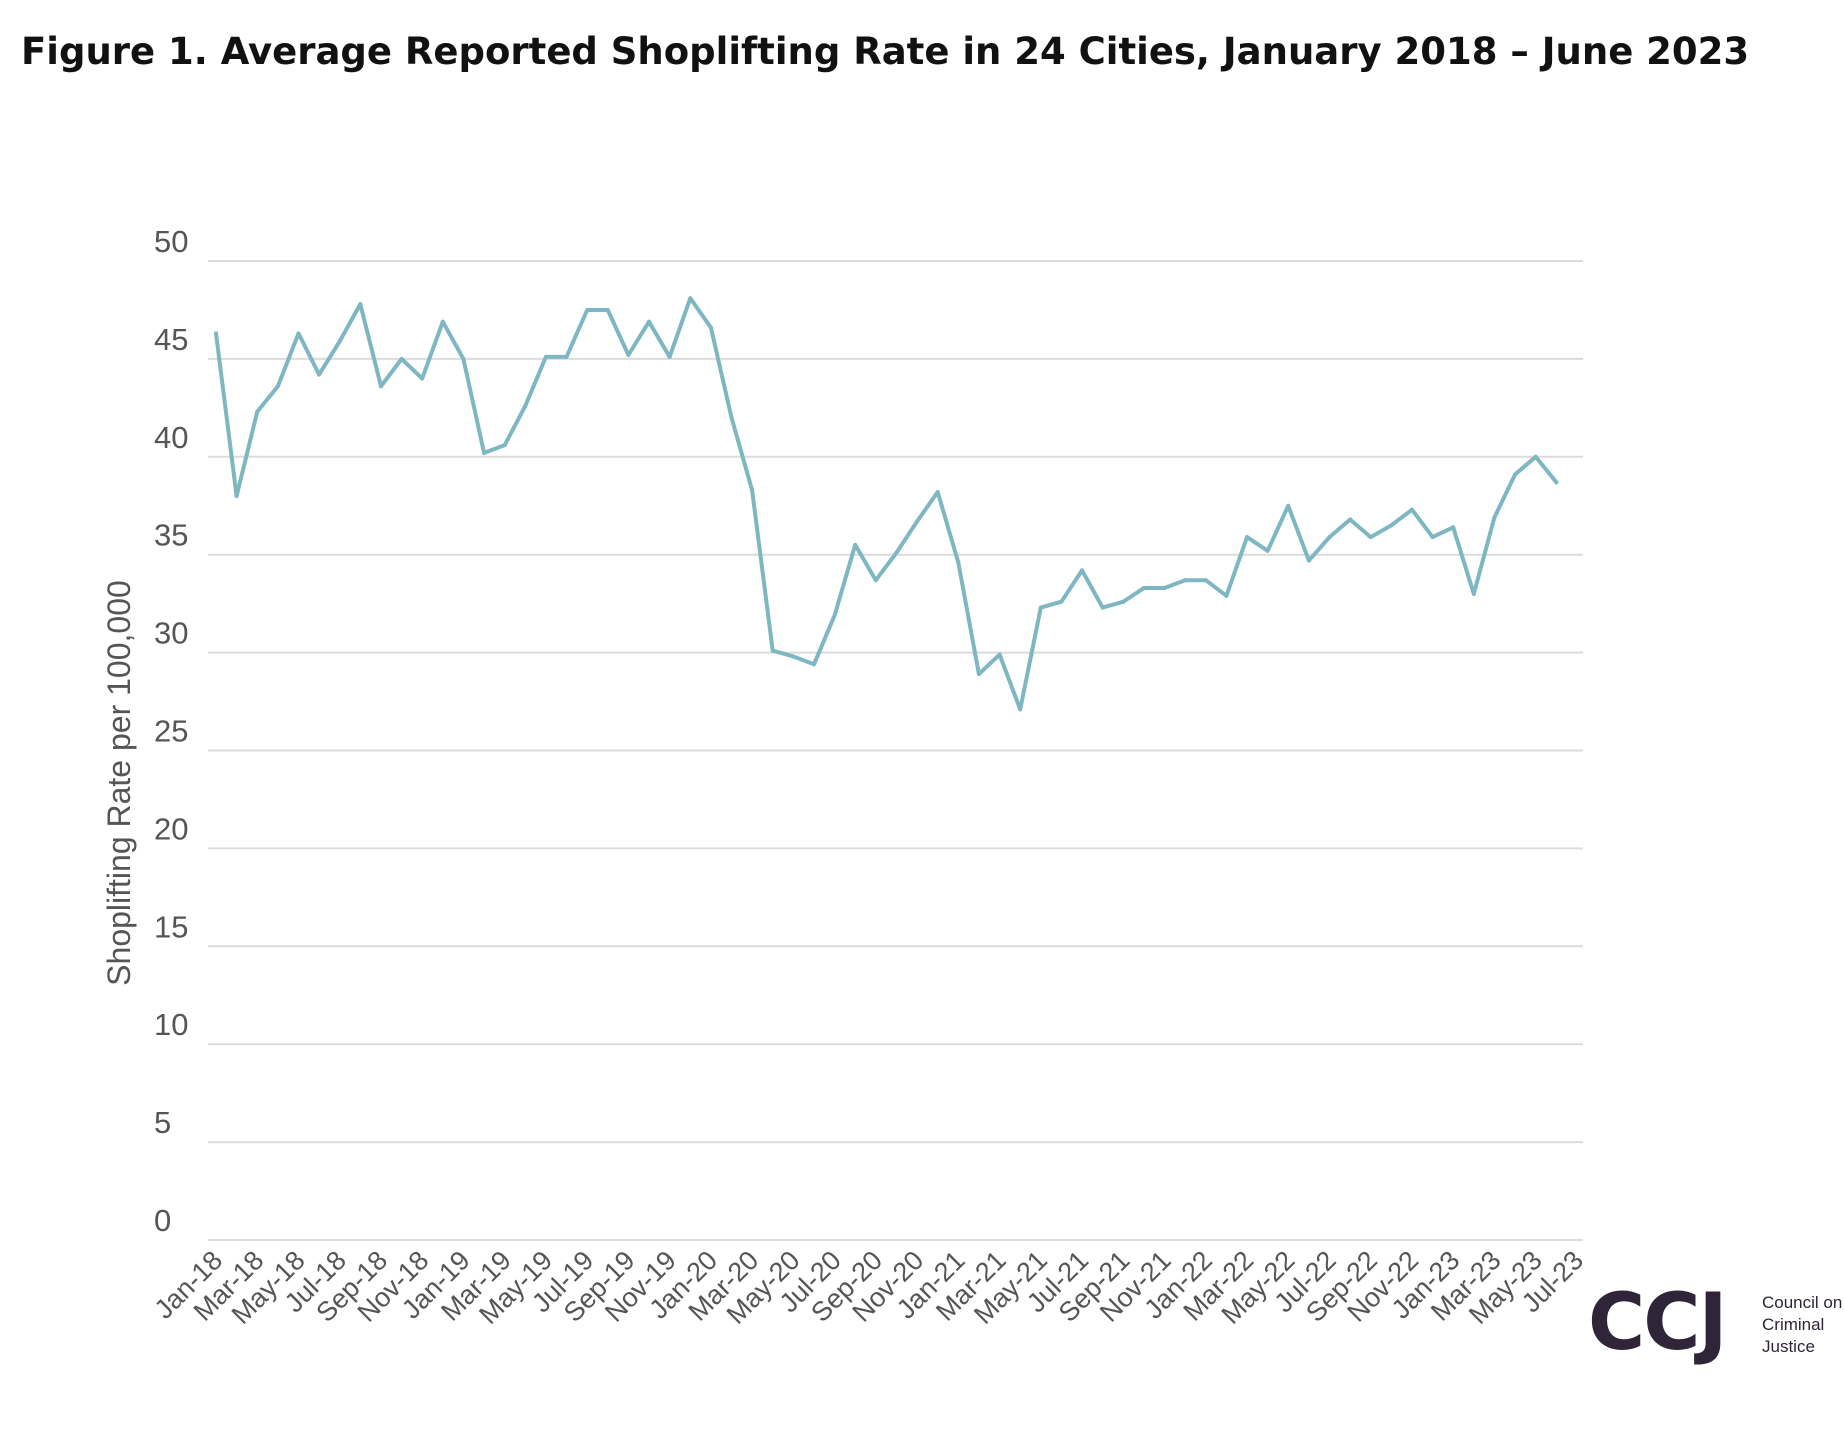 The width and height of the screenshot is (1844, 1449). I want to click on logo-text: Council on Criminal Justice, so click(1802, 1324).